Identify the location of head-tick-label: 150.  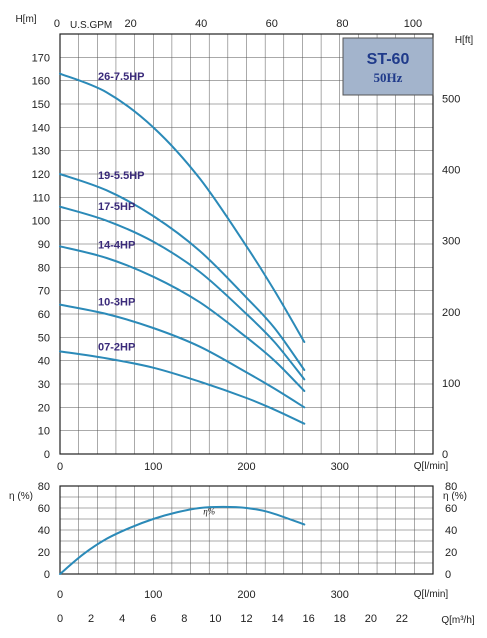
(41, 105).